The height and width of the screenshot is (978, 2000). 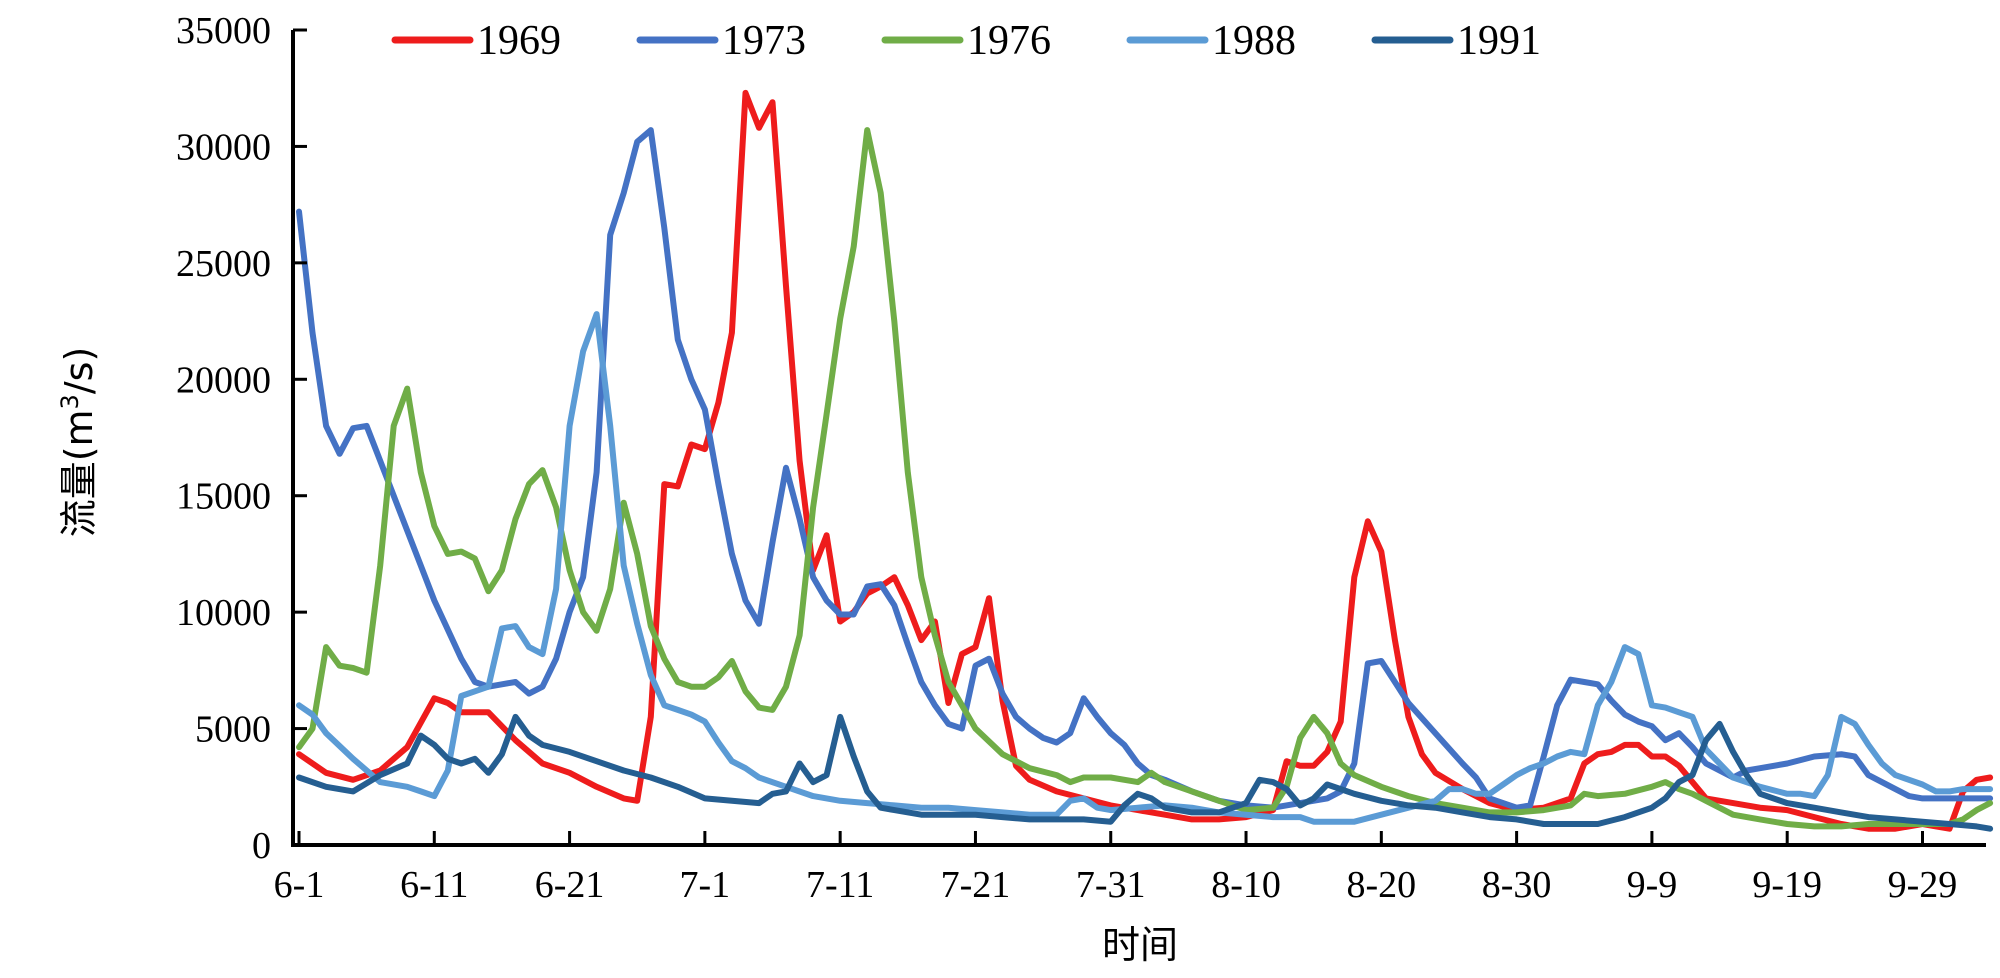 What do you see at coordinates (223, 497) in the screenshot?
I see `y-tick-label: 15000` at bounding box center [223, 497].